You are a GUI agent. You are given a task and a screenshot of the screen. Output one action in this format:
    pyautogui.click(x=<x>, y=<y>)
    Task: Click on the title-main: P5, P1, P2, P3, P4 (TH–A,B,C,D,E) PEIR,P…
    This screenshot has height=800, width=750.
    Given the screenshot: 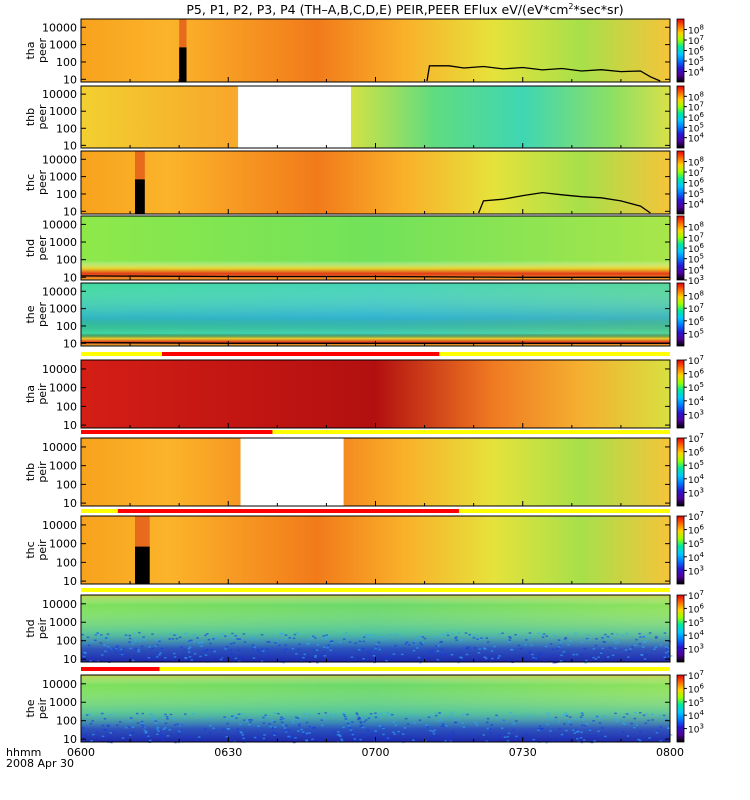 What is the action you would take?
    pyautogui.click(x=377, y=9)
    